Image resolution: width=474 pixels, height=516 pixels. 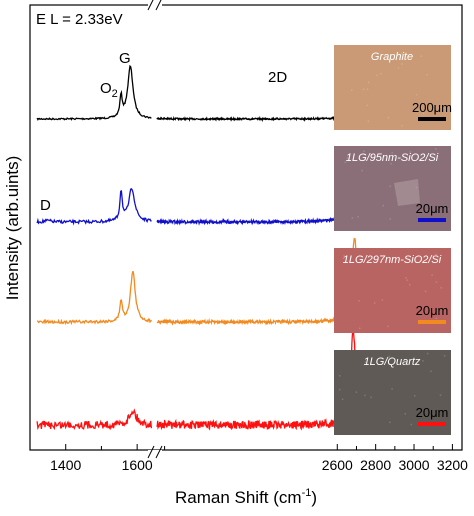 I want to click on y-axis-title: Intensity (arb.uints), so click(x=12, y=228).